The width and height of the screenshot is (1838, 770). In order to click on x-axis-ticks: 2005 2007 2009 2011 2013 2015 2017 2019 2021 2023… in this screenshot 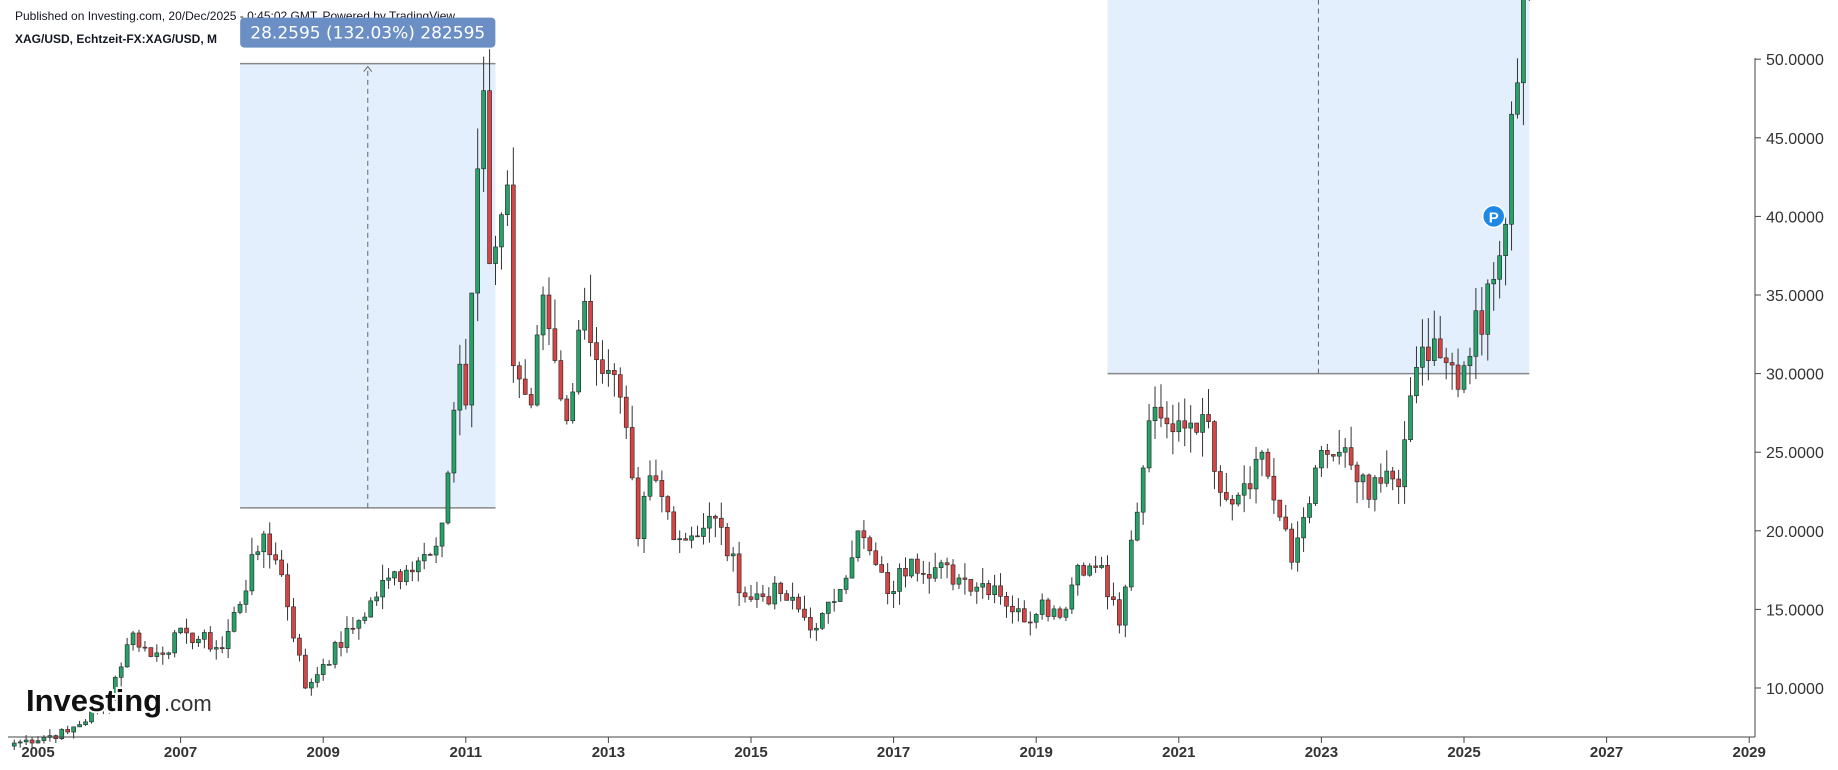, I will do `click(893, 749)`.